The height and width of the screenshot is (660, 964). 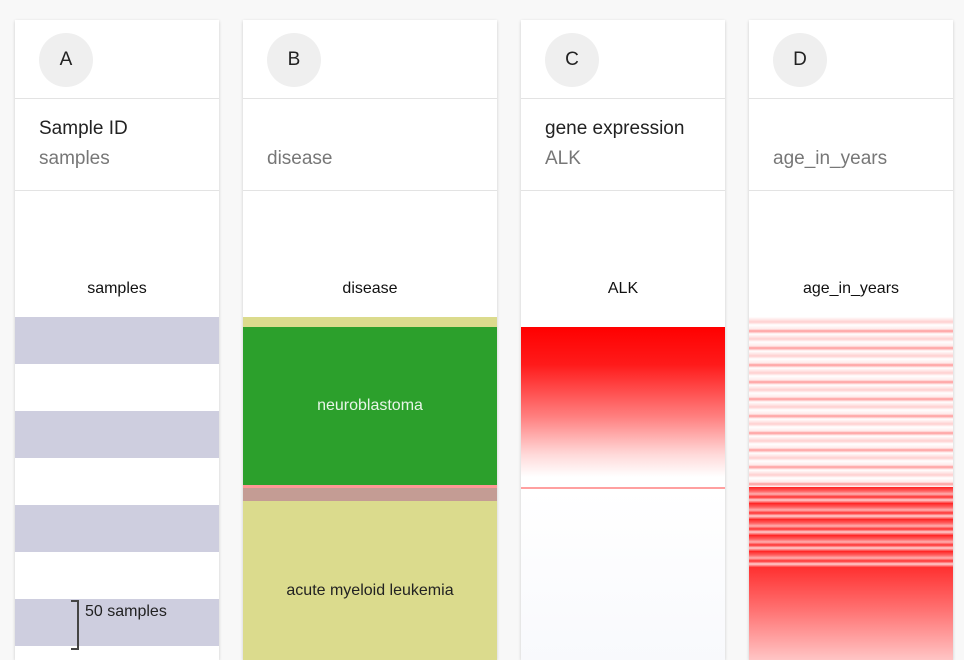 What do you see at coordinates (623, 575) in the screenshot?
I see `heatmap-gradient-low` at bounding box center [623, 575].